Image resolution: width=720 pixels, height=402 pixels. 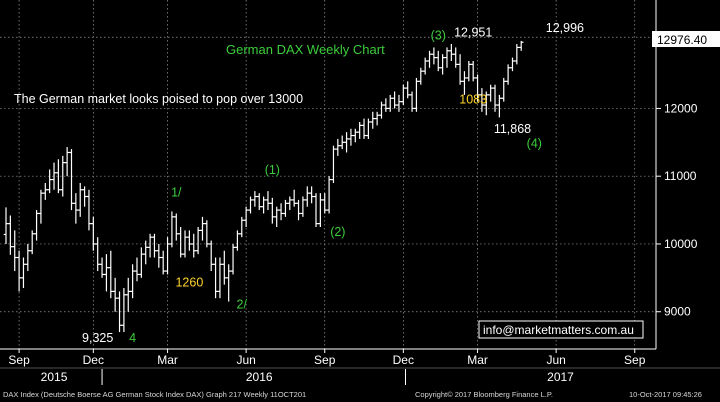 I want to click on x-year-label: 2015, so click(x=54, y=377).